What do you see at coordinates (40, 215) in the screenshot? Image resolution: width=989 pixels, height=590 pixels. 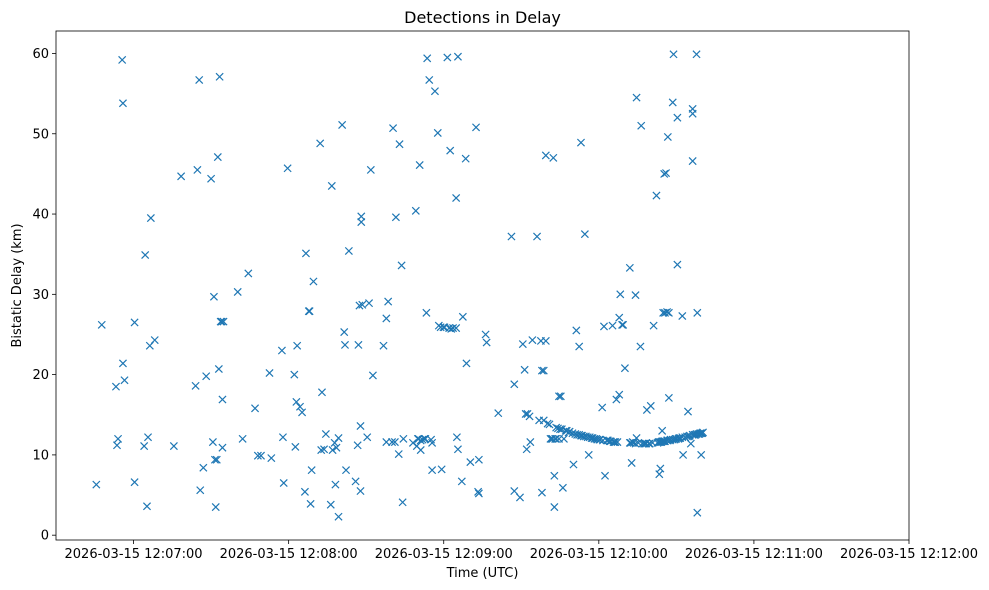 I see `y-tick-label: 40` at bounding box center [40, 215].